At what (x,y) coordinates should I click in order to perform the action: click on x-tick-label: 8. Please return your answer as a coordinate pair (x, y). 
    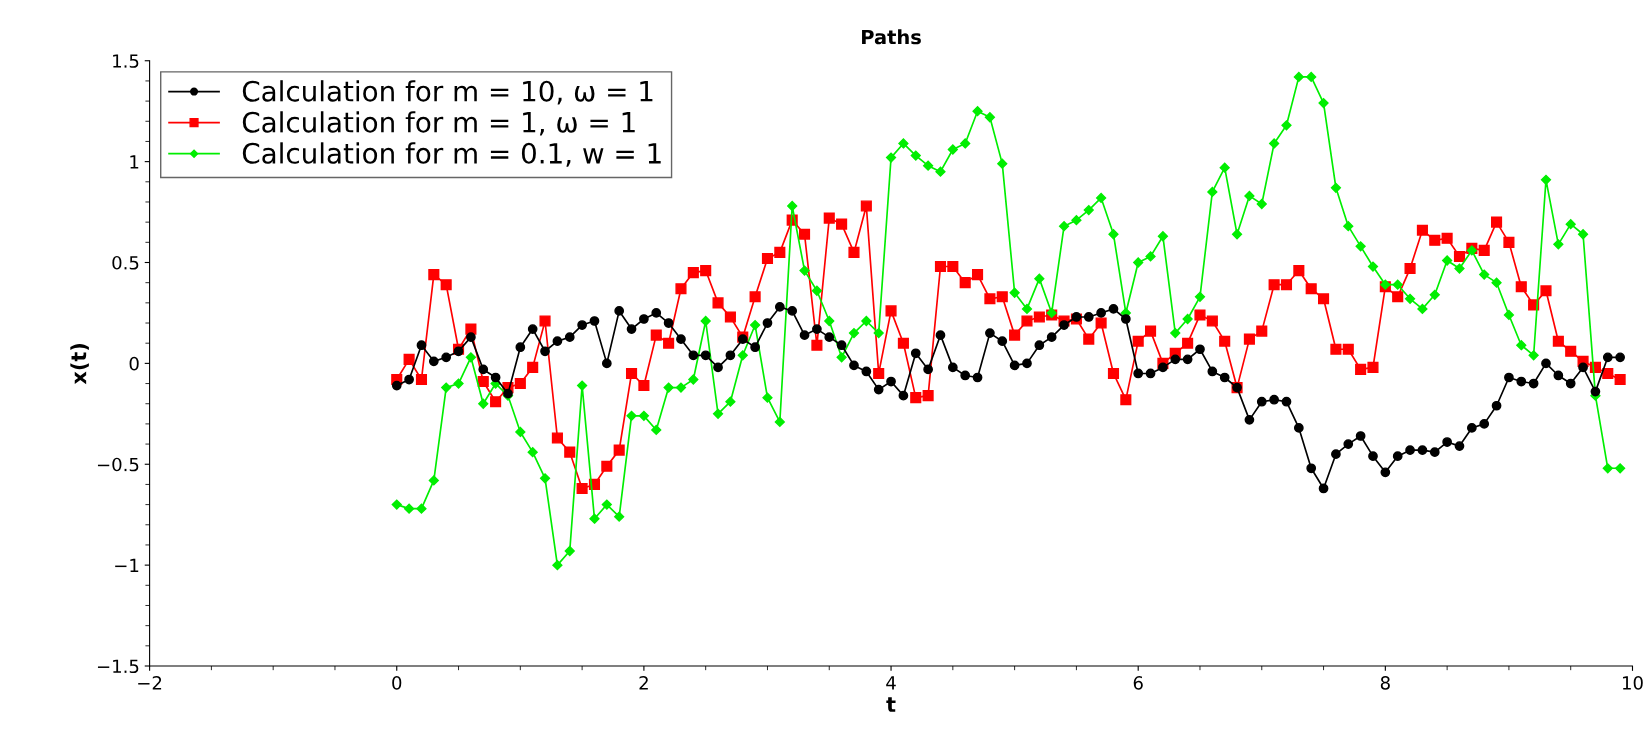
    Looking at the image, I should click on (1385, 683).